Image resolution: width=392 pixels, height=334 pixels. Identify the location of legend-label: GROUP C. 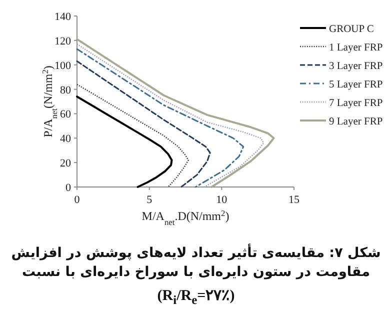
(351, 29).